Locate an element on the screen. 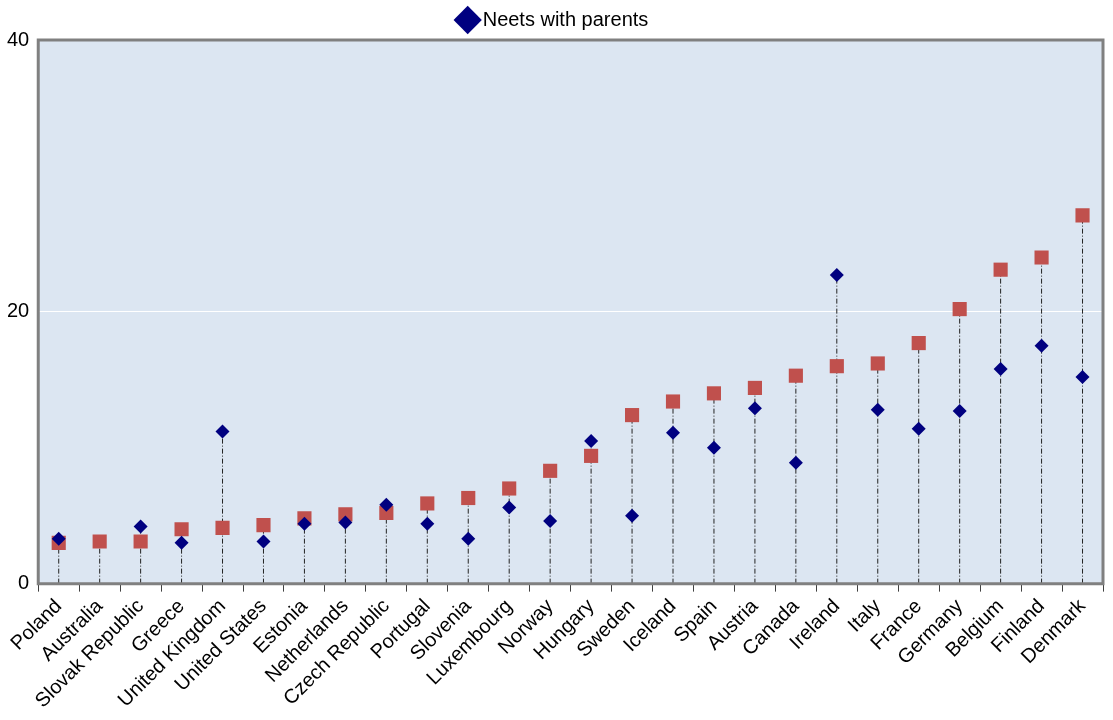 The width and height of the screenshot is (1113, 720). y-tick-label: 40 is located at coordinates (18, 38).